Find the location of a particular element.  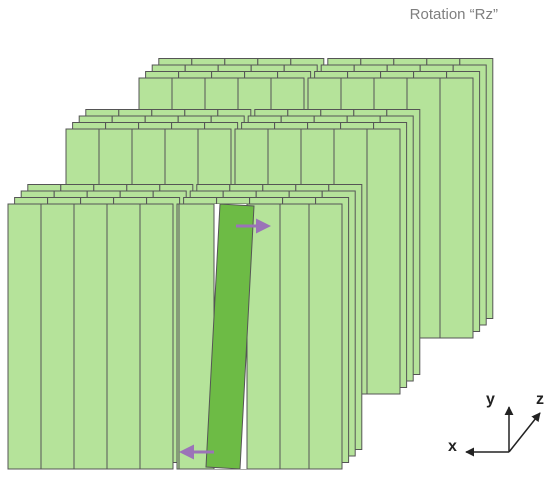

x-axis-label: x is located at coordinates (452, 446).